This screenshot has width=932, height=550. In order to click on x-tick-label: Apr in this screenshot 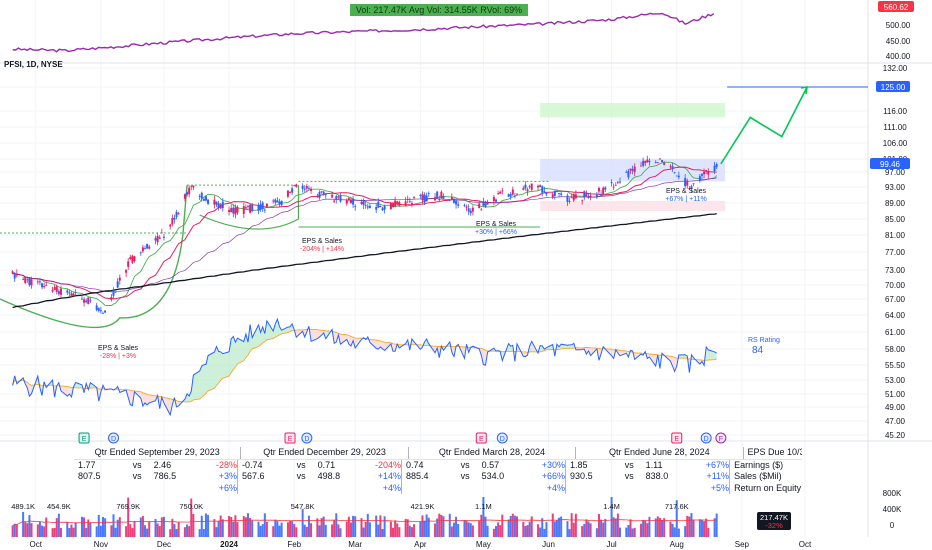, I will do `click(420, 544)`.